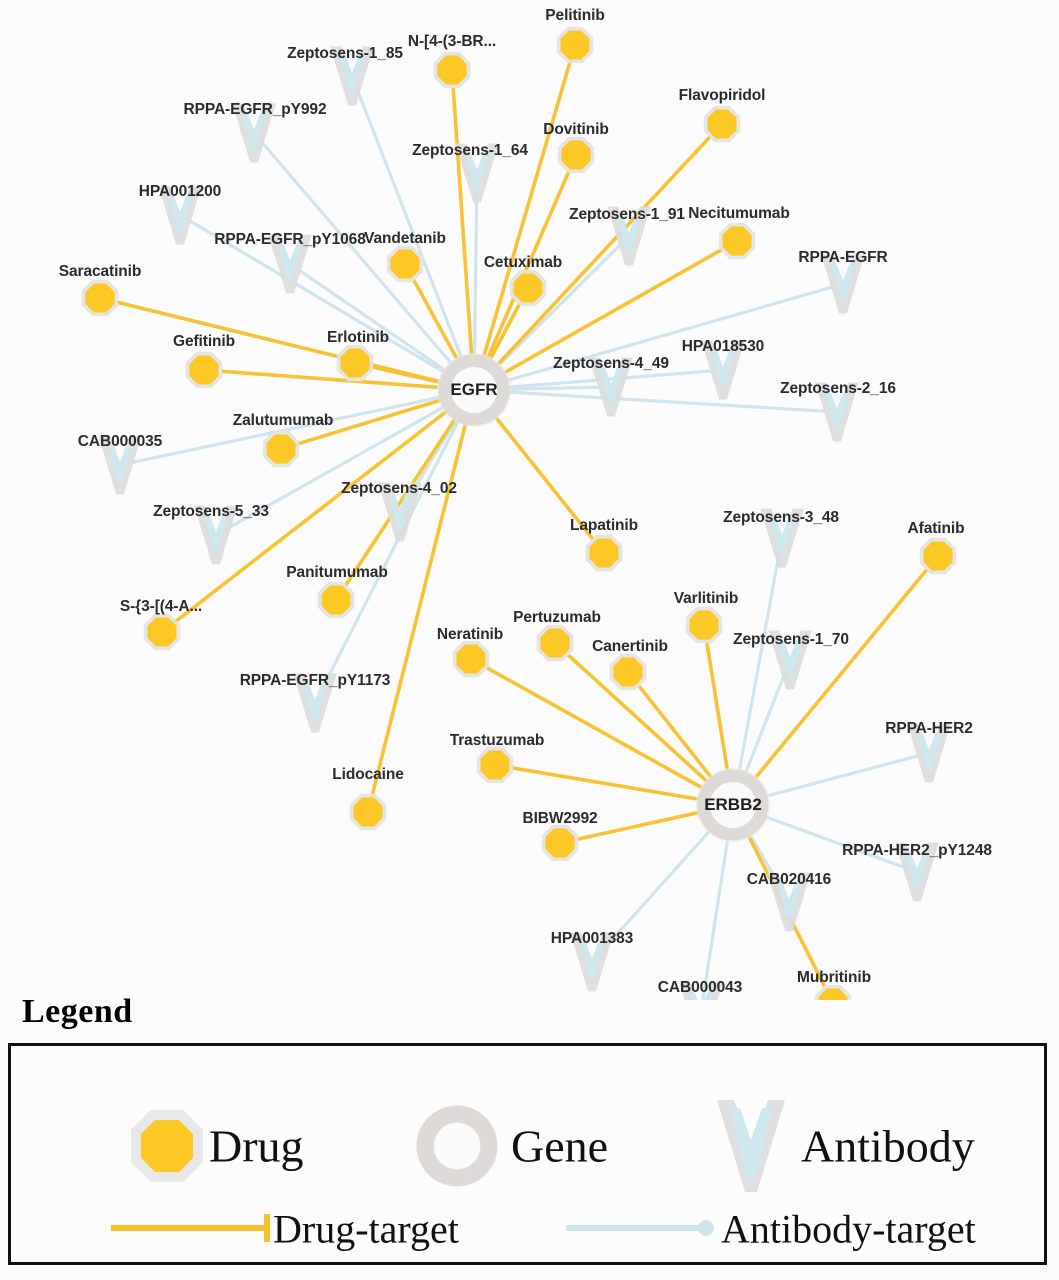  Describe the element at coordinates (256, 1146) in the screenshot. I see `legend-label-drug: Drug` at that location.